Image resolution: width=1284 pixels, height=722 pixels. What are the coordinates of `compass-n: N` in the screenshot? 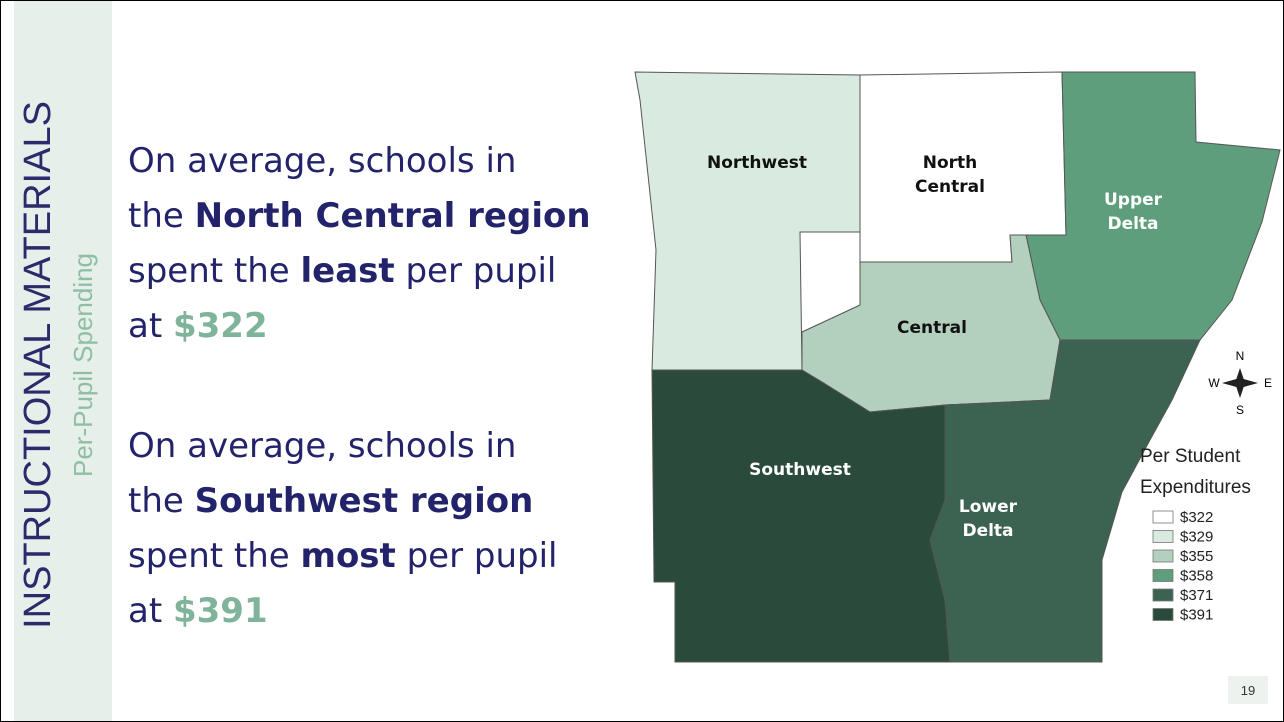 It's located at (1240, 356).